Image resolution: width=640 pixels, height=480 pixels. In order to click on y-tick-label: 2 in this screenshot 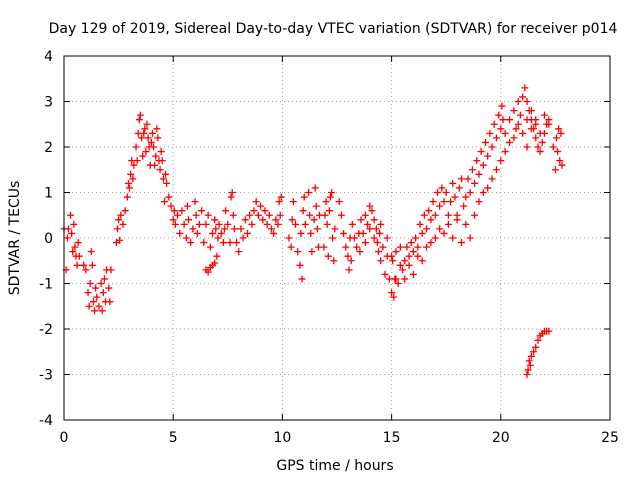, I will do `click(48, 148)`.